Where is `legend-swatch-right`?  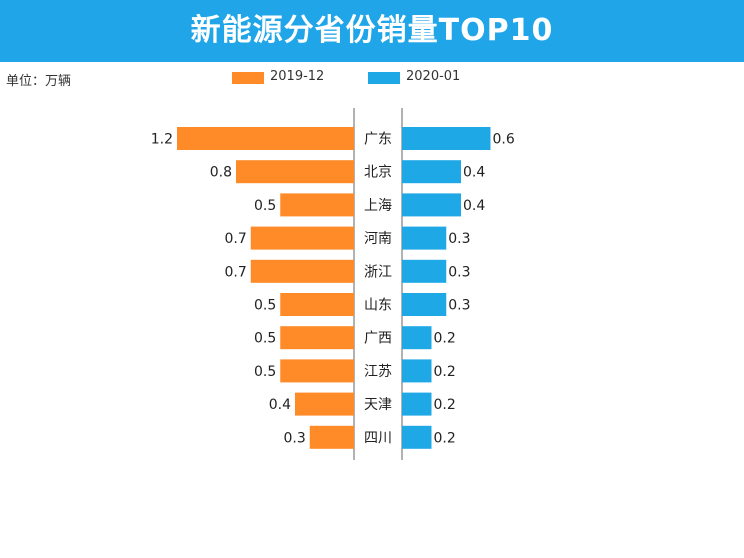
legend-swatch-right is located at coordinates (384, 78).